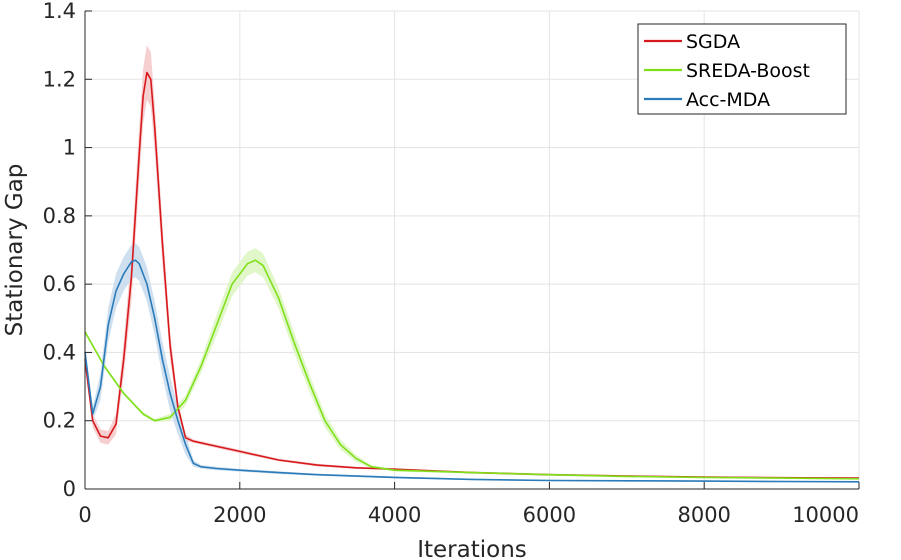 The width and height of the screenshot is (901, 560). Describe the element at coordinates (69, 489) in the screenshot. I see `y-tick-label: 0` at that location.